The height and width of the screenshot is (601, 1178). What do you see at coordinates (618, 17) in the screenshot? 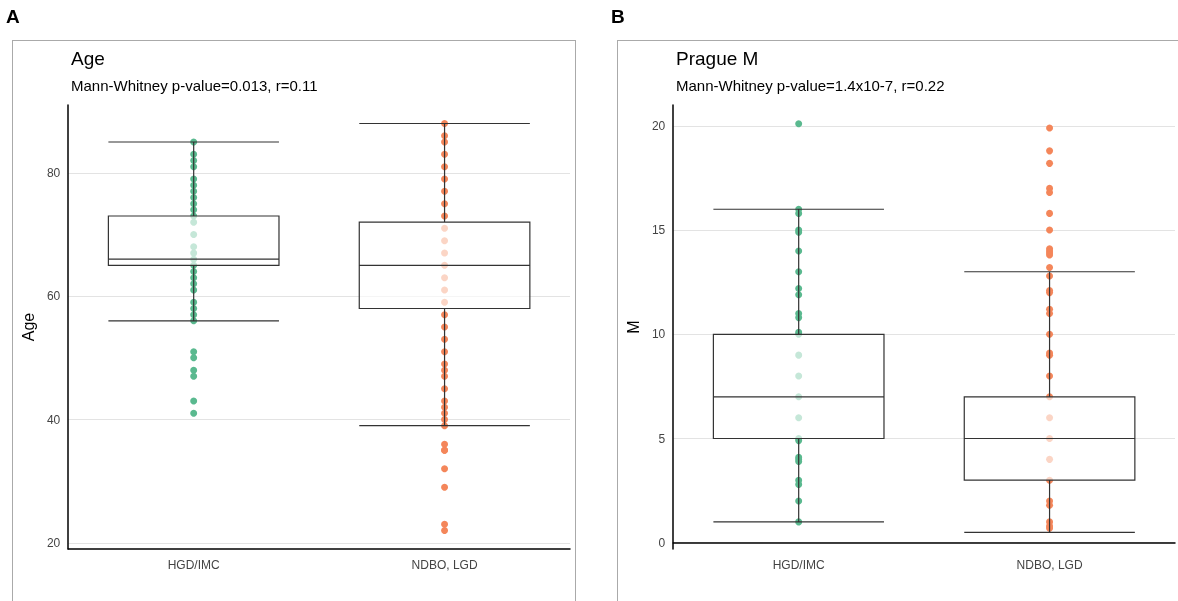
I see `text: B` at bounding box center [618, 17].